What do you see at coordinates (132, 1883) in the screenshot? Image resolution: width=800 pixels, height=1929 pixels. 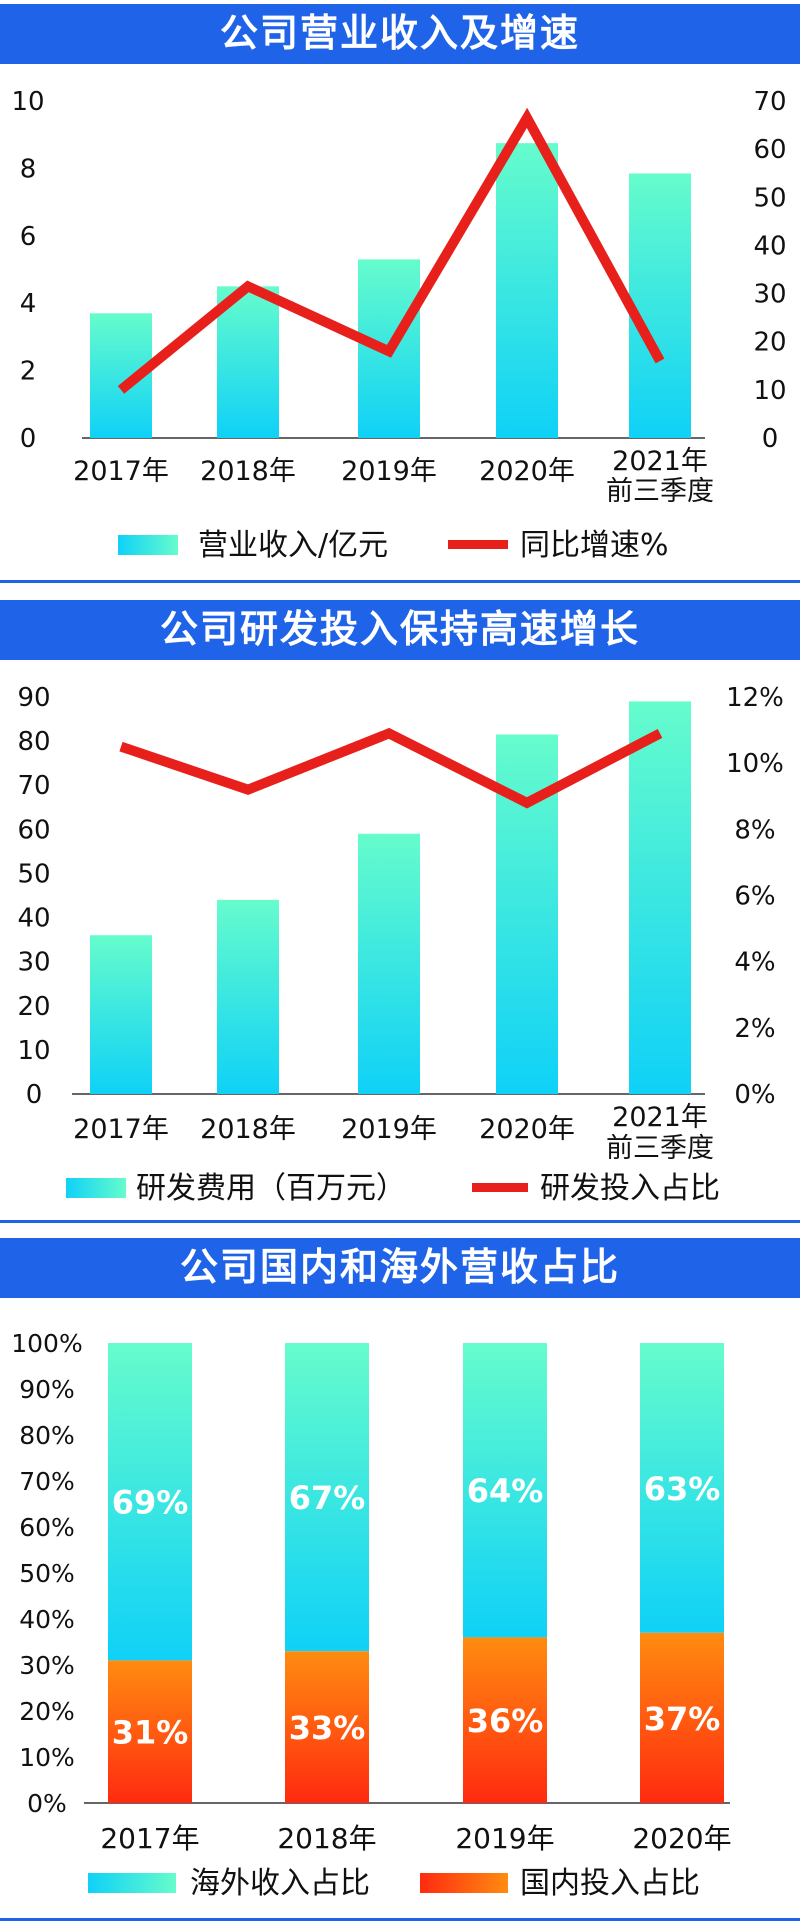 I see `legend-swatch-overseas` at bounding box center [132, 1883].